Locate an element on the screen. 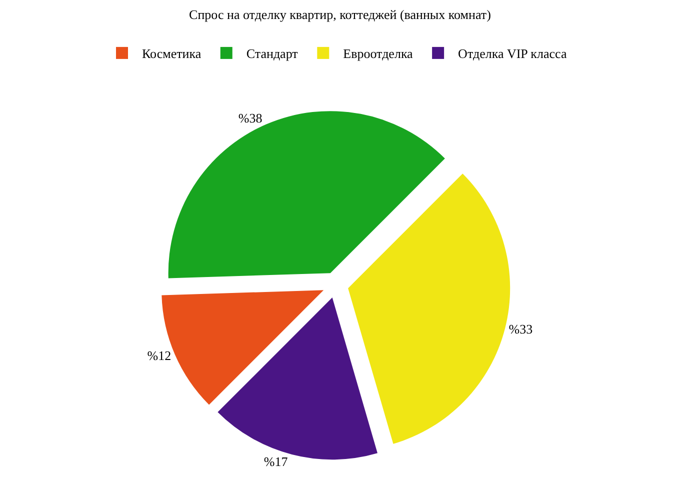 The width and height of the screenshot is (680, 500). legend-label: Стандарт is located at coordinates (272, 54).